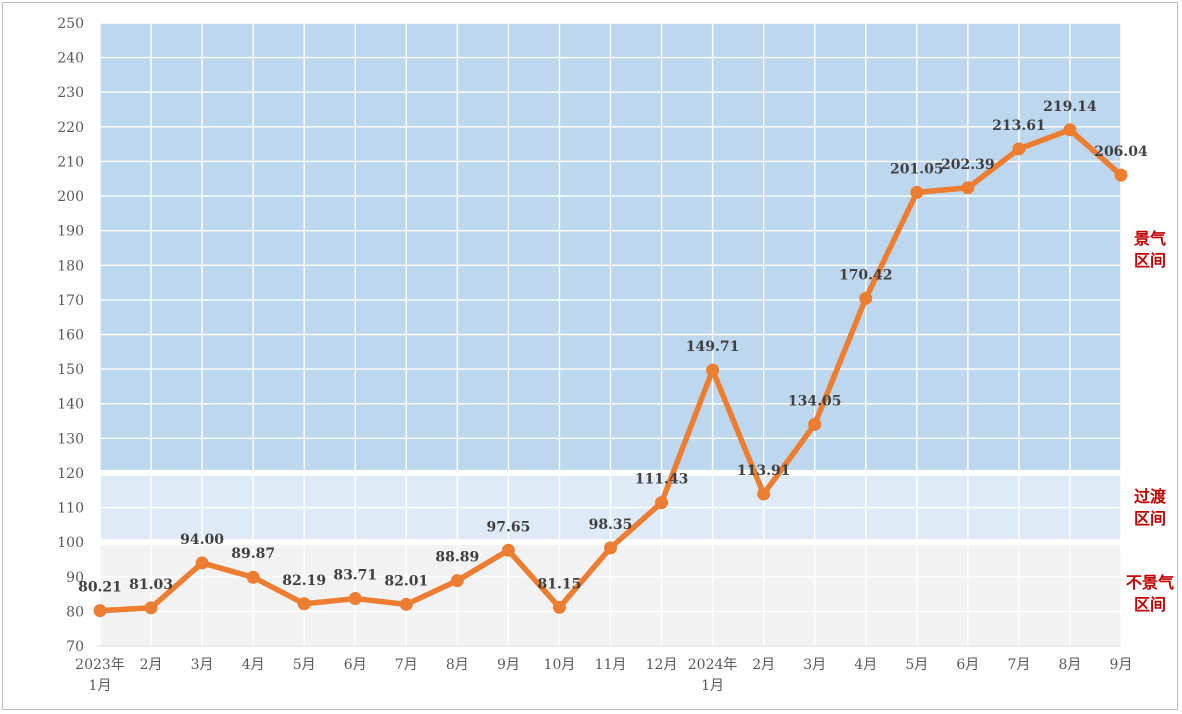 The image size is (1182, 714). What do you see at coordinates (70, 59) in the screenshot?
I see `y-tick-label: 240` at bounding box center [70, 59].